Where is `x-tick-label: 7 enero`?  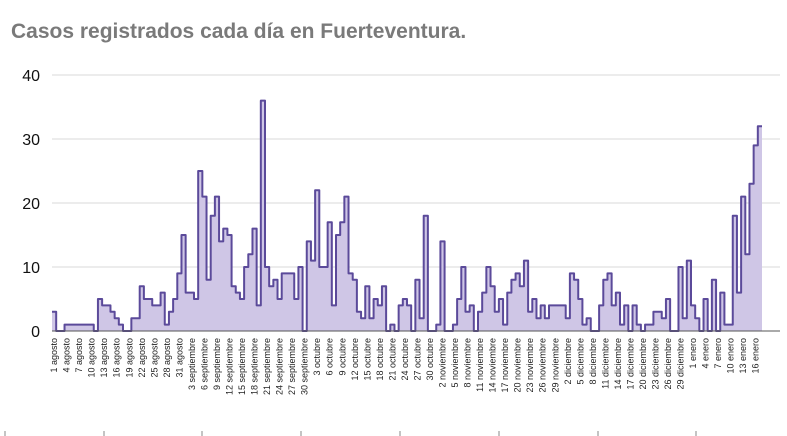 x-tick-label: 7 enero is located at coordinates (718, 353).